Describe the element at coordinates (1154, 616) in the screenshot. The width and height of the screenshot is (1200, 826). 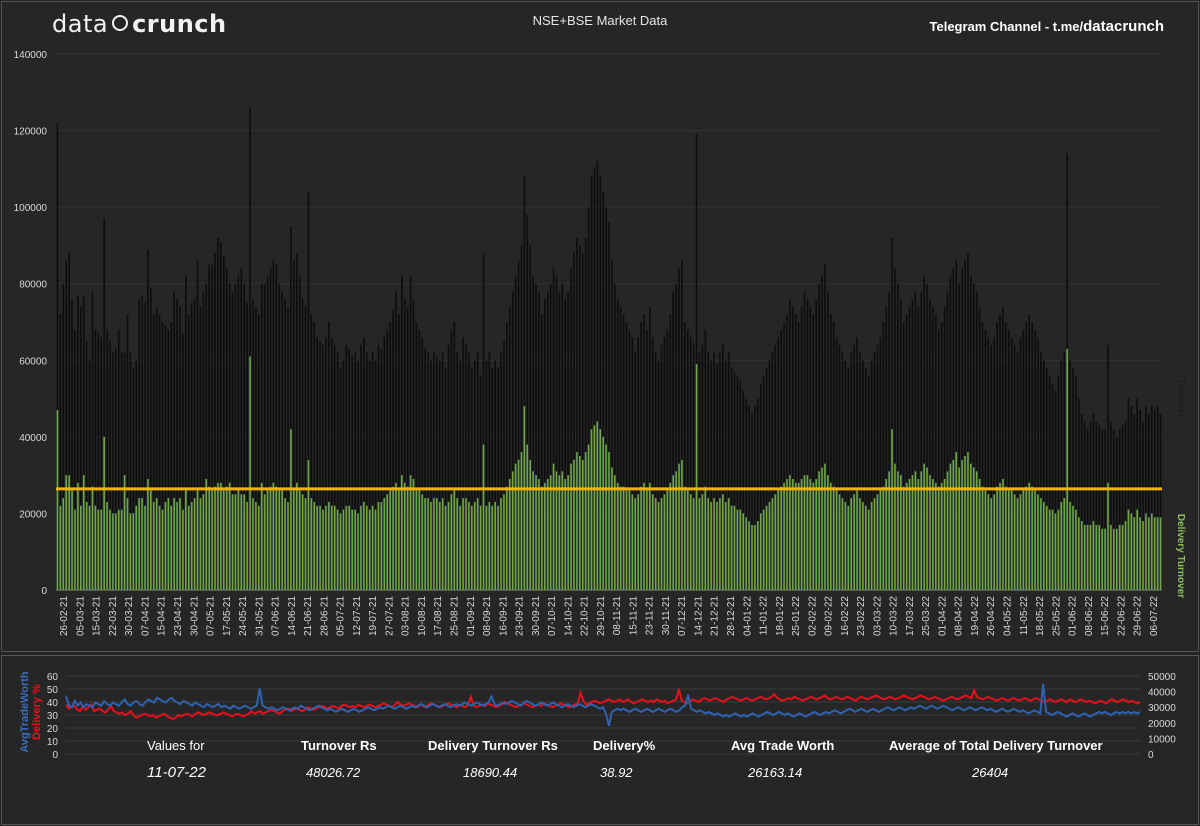
I see `main-x-tick-label: 06-07-22` at that location.